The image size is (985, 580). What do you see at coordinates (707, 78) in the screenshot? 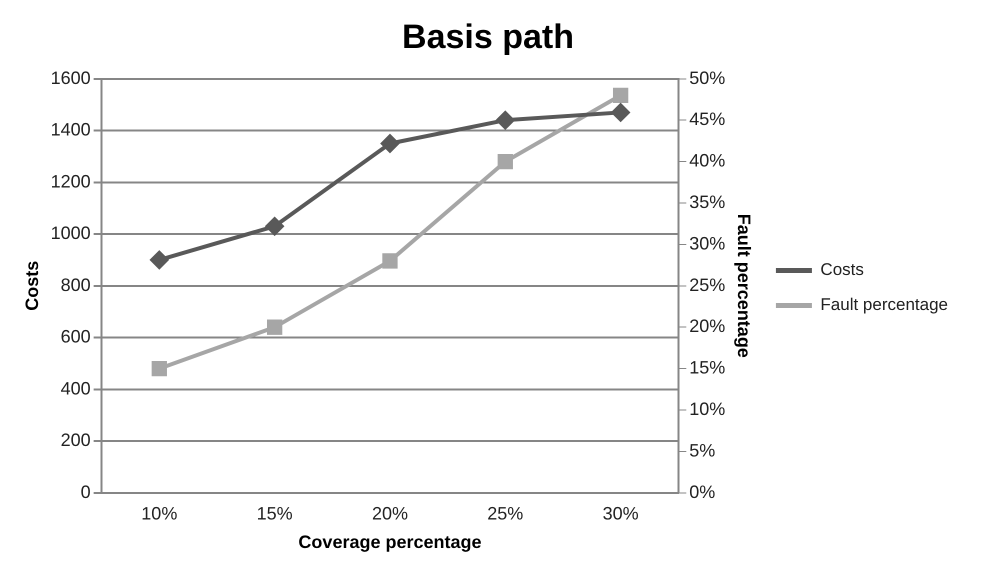
I see `y2-tick-label: 50%` at bounding box center [707, 78].